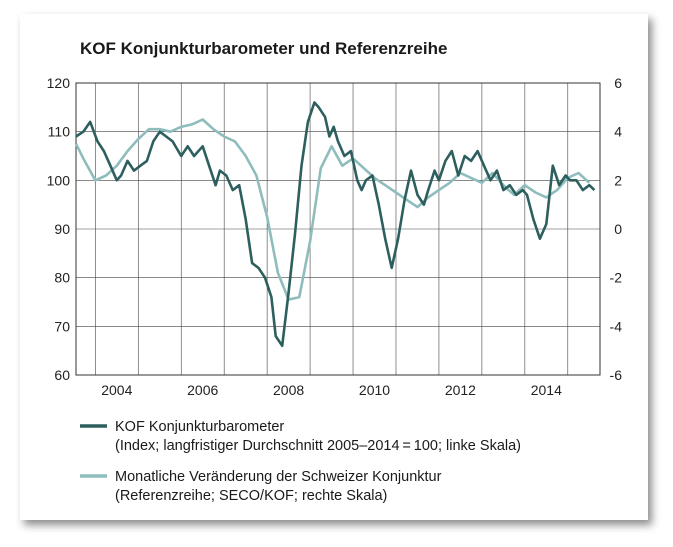 The image size is (673, 547). What do you see at coordinates (59, 180) in the screenshot?
I see `y-left-tick-label: 100` at bounding box center [59, 180].